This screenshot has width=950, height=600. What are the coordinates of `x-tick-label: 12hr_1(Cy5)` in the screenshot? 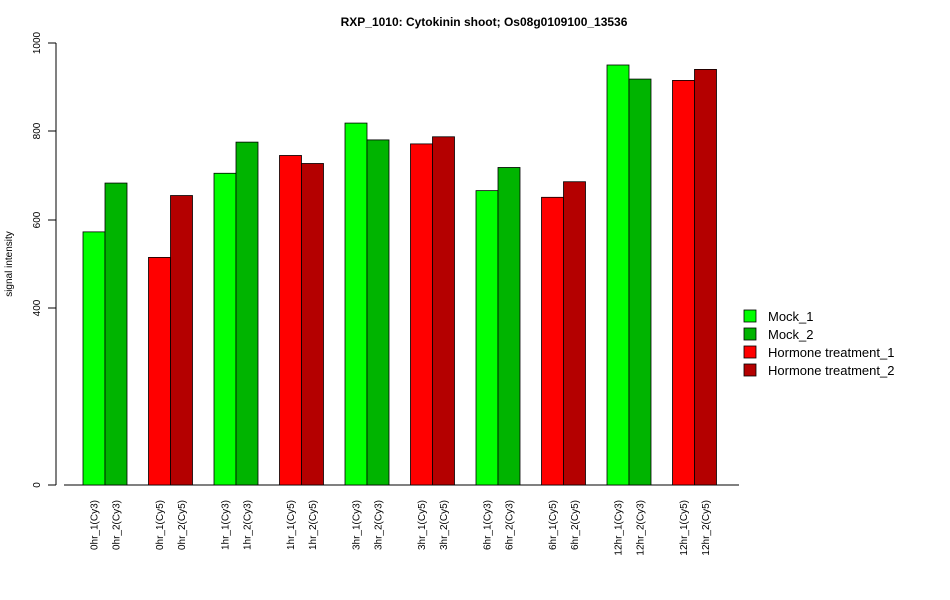 It's located at (684, 528).